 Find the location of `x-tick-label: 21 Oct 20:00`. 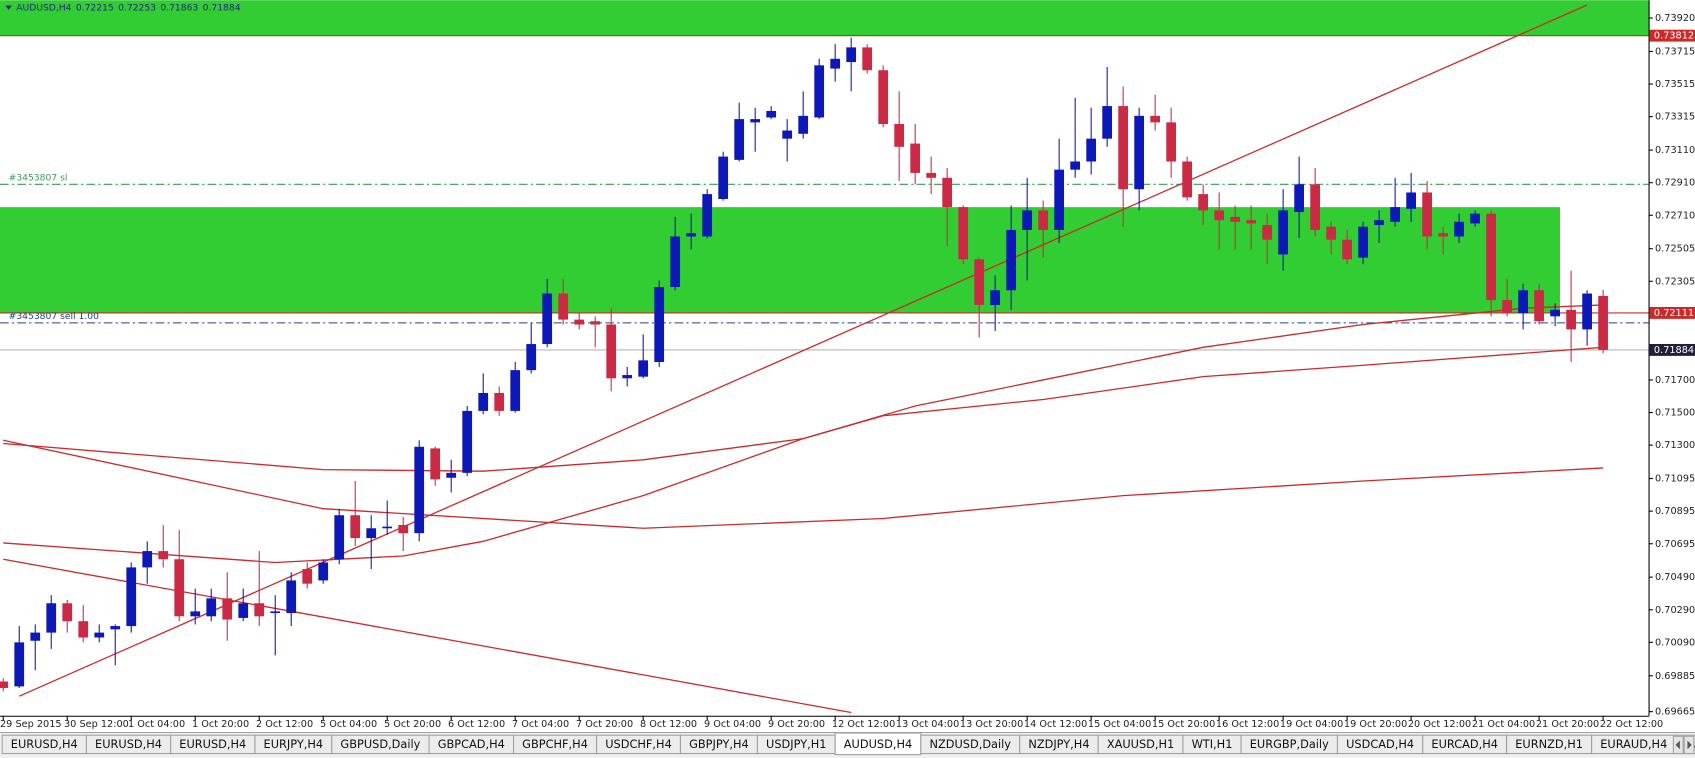

x-tick-label: 21 Oct 20:00 is located at coordinates (1567, 724).